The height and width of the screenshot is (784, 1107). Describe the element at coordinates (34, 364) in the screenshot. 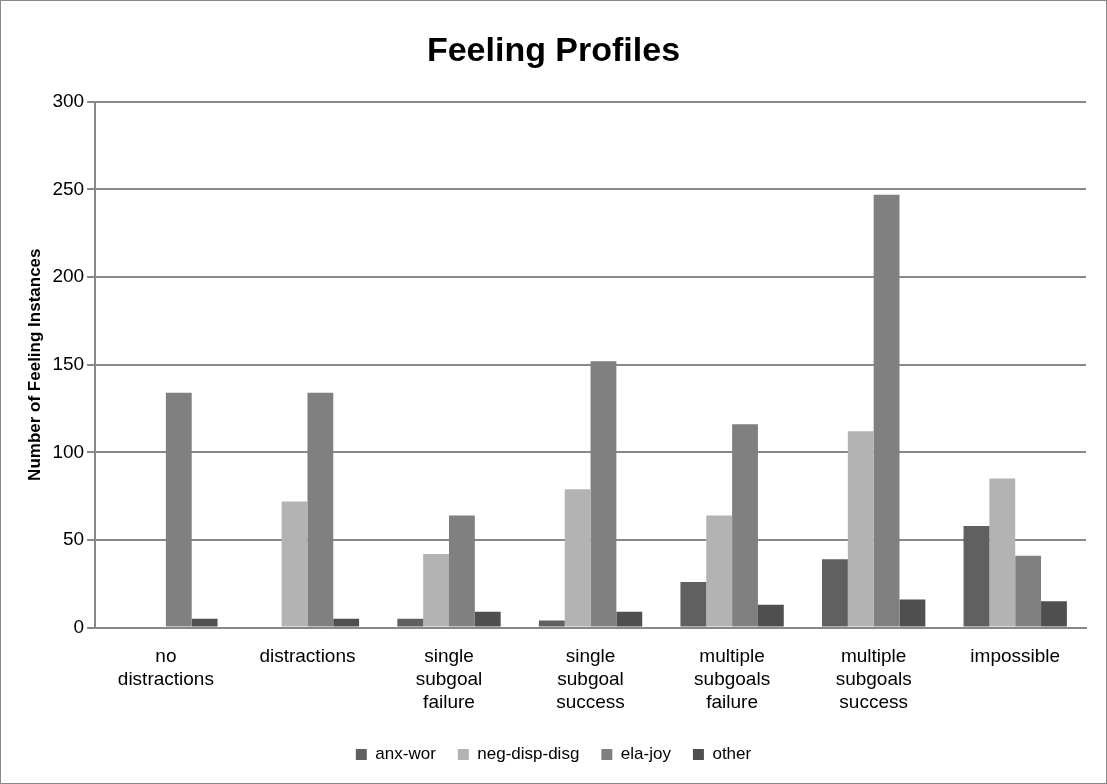

I see `y-axis-title: Number of Feeling Instances` at that location.